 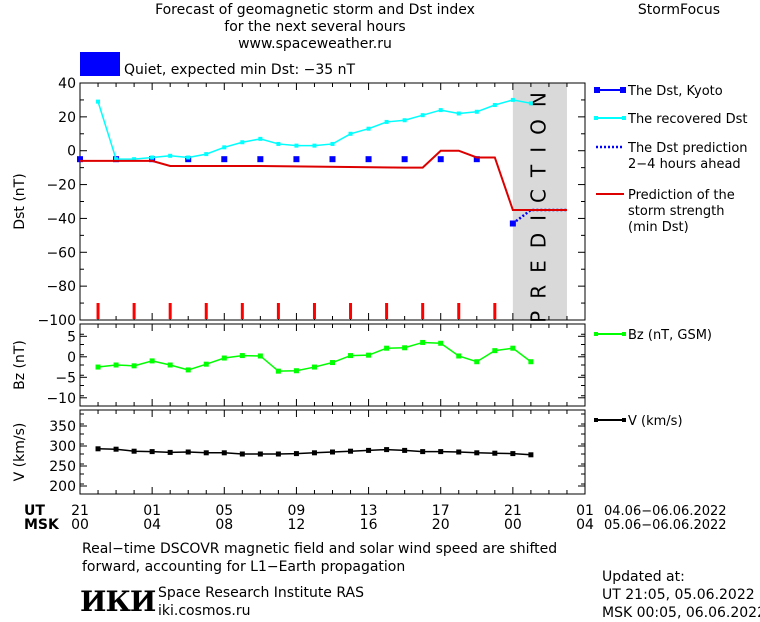 I want to click on y-tick-label: 350, so click(x=62, y=427).